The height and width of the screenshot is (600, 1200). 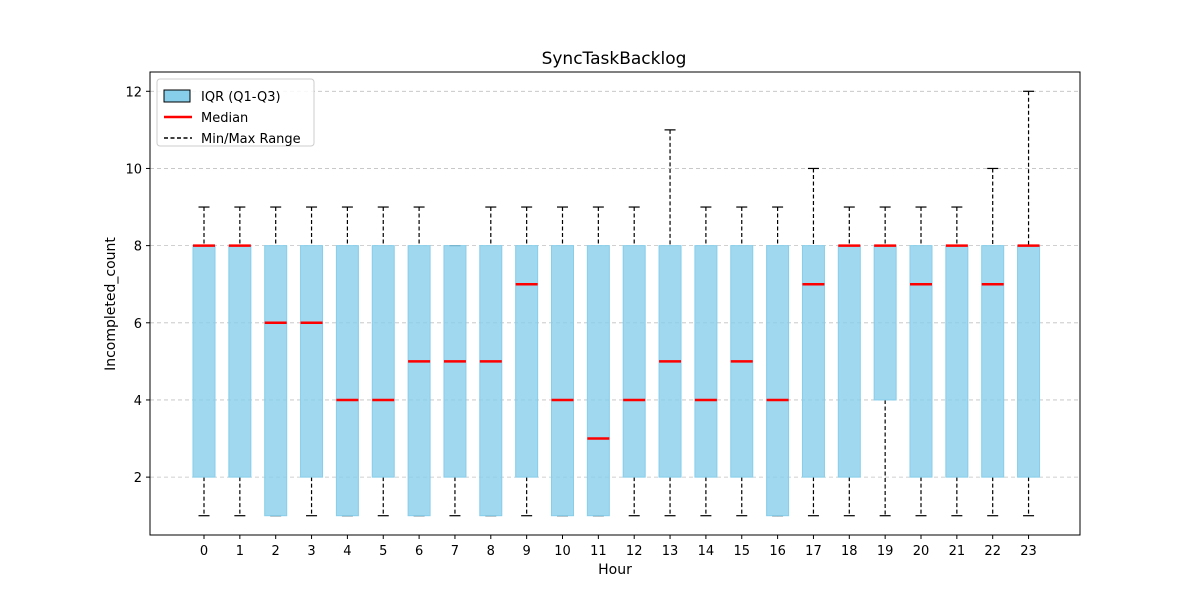 I want to click on x-tick-label: 8, so click(x=491, y=551).